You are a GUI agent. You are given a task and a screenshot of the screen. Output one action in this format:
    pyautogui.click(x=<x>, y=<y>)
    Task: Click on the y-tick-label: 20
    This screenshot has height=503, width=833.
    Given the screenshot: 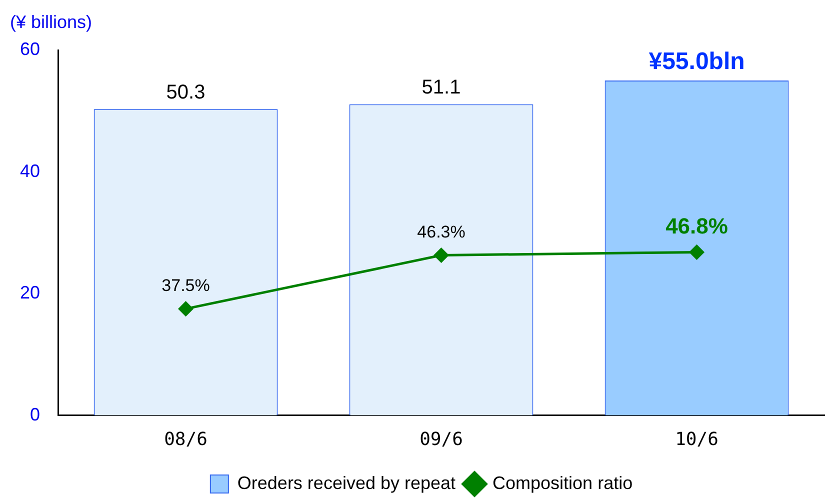 What is the action you would take?
    pyautogui.click(x=30, y=292)
    